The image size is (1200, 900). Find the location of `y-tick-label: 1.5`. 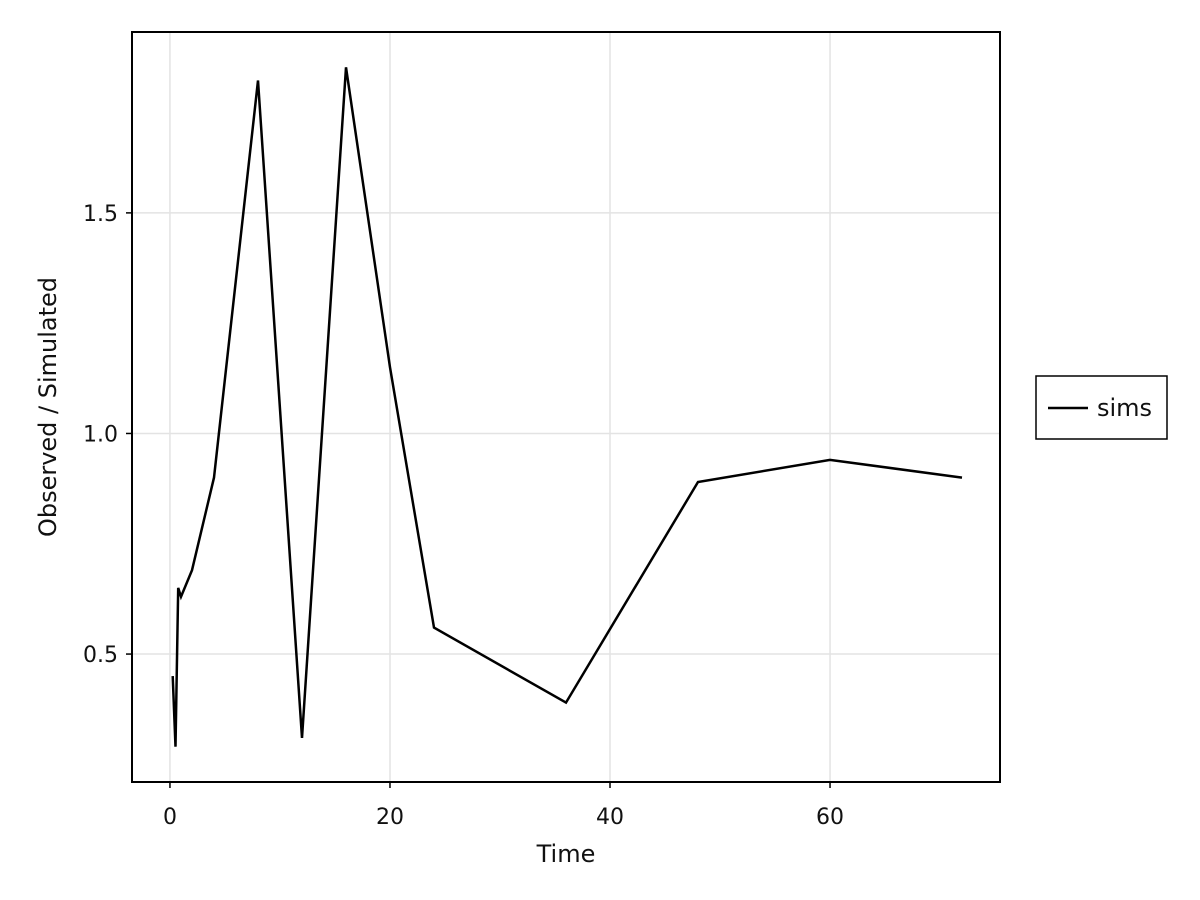

y-tick-label: 1.5 is located at coordinates (100, 214).